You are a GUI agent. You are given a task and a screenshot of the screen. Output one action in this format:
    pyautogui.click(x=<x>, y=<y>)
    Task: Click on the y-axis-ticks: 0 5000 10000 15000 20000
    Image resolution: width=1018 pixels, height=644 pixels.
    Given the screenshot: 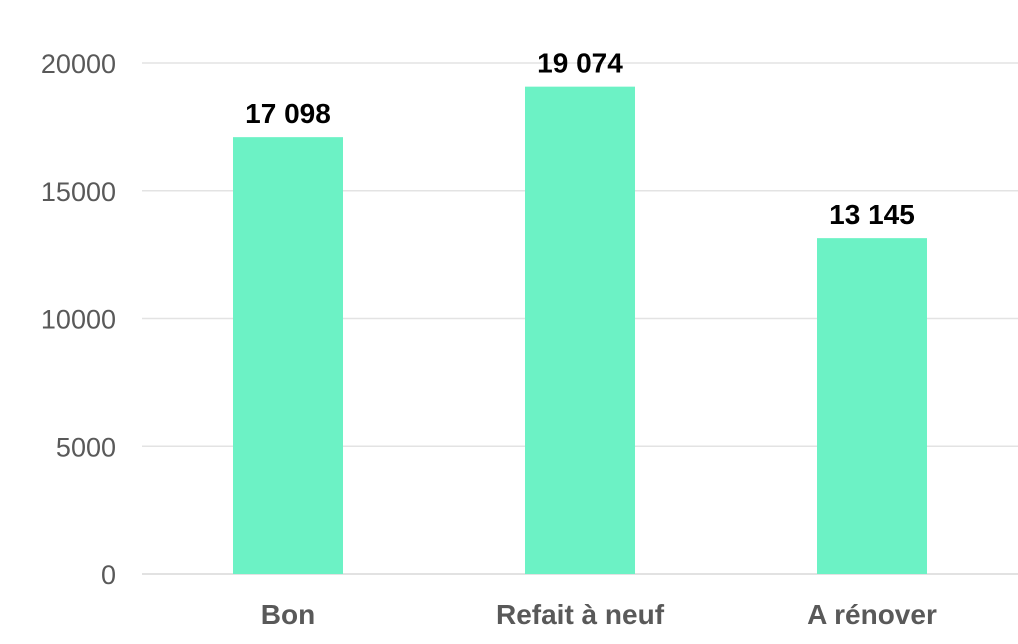 What is the action you would take?
    pyautogui.click(x=78, y=319)
    